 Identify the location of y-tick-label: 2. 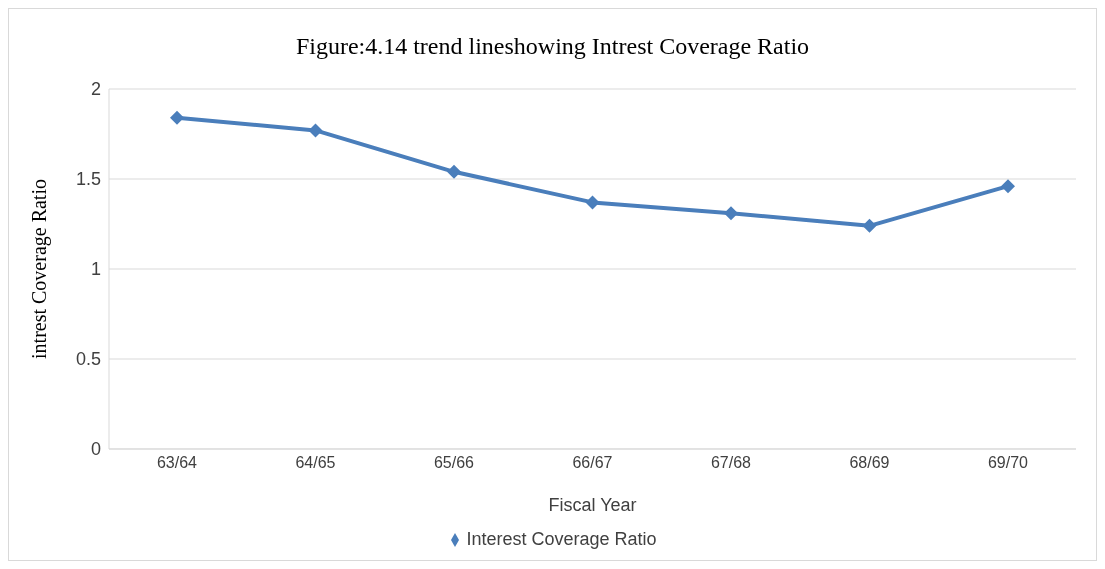
(95, 89).